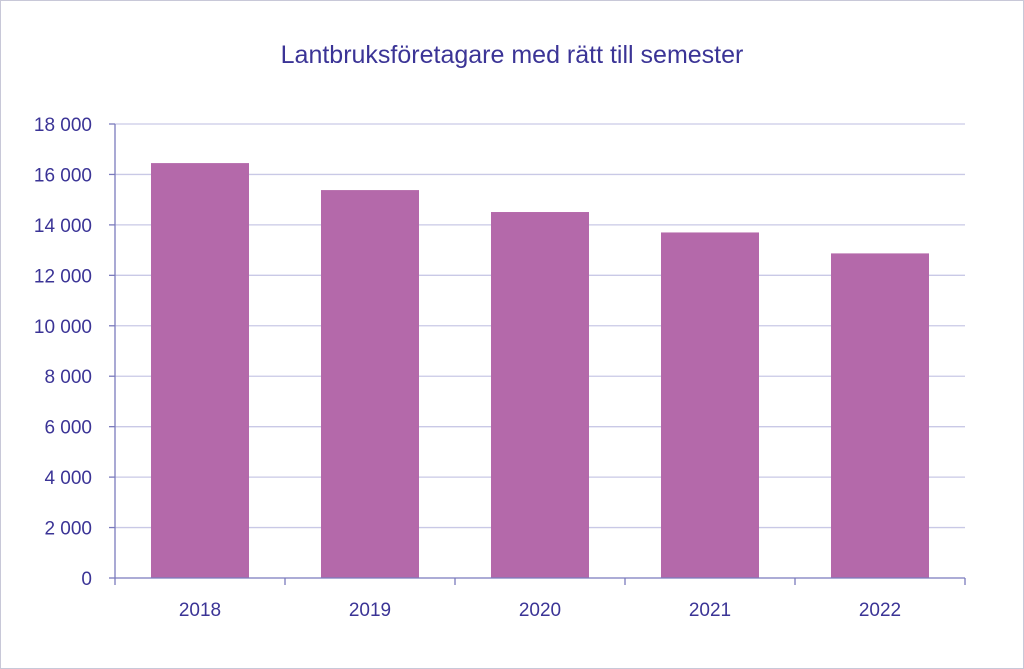 The image size is (1024, 669). Describe the element at coordinates (68, 478) in the screenshot. I see `y-tick-label: 4 000` at that location.